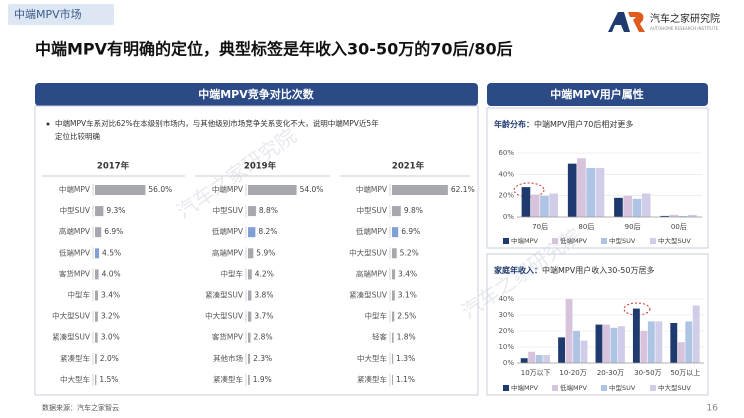  What do you see at coordinates (48, 14) in the screenshot?
I see `tab-text: 中端MPV市场` at bounding box center [48, 14].